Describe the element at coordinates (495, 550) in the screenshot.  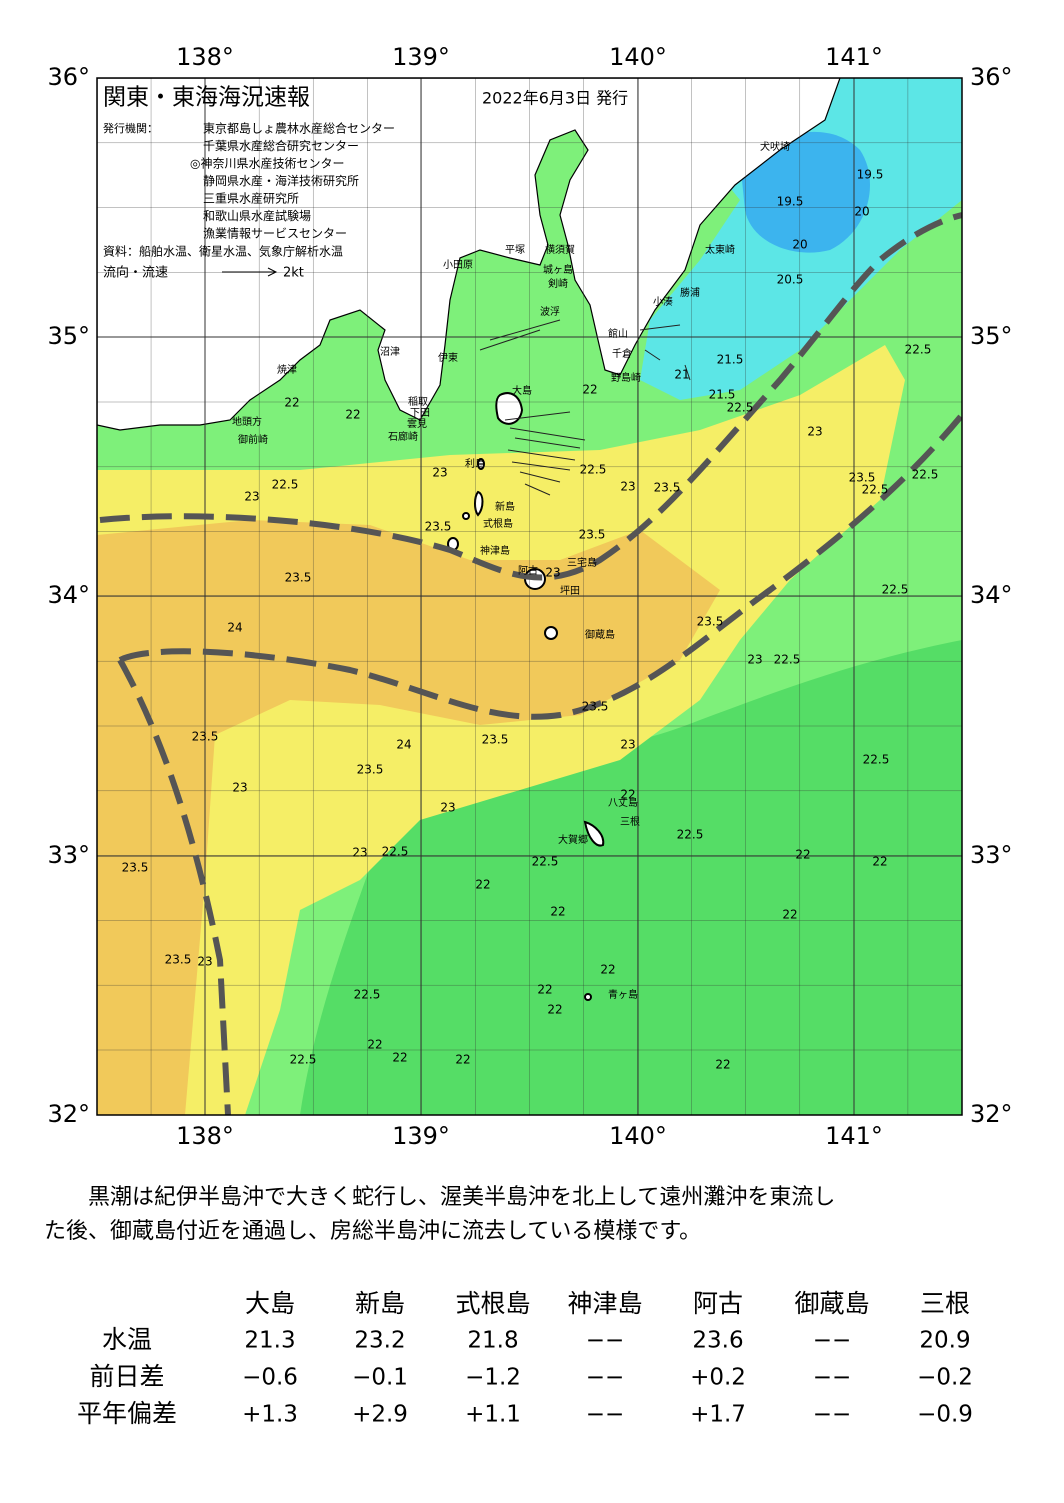
I see `place-name: 神津島` at that location.